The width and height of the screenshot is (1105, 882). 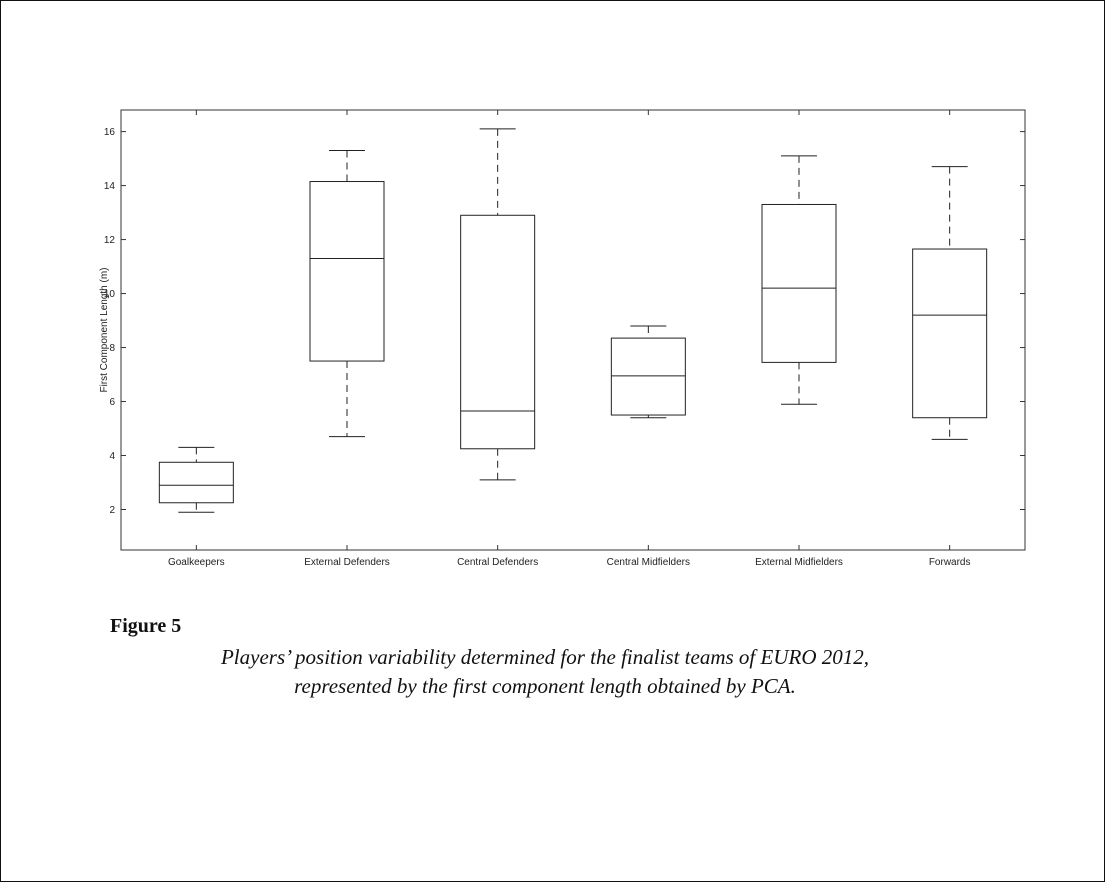 I want to click on figure-label: Figure 5, so click(x=146, y=626).